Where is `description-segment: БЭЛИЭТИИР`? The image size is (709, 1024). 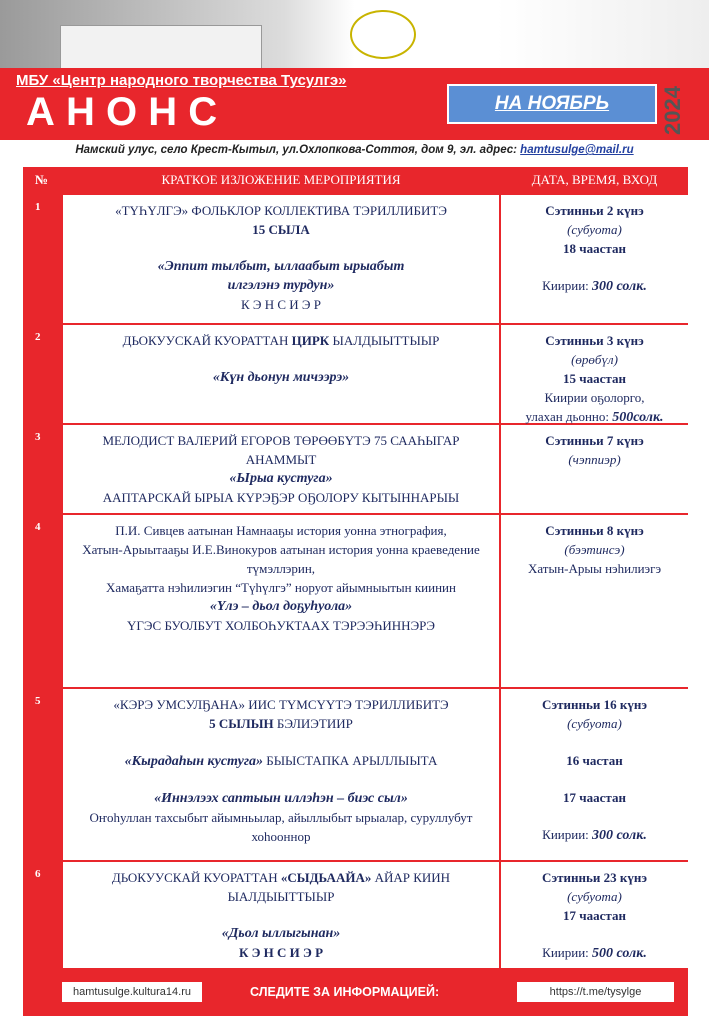 description-segment: БЭЛИЭТИИР is located at coordinates (313, 723).